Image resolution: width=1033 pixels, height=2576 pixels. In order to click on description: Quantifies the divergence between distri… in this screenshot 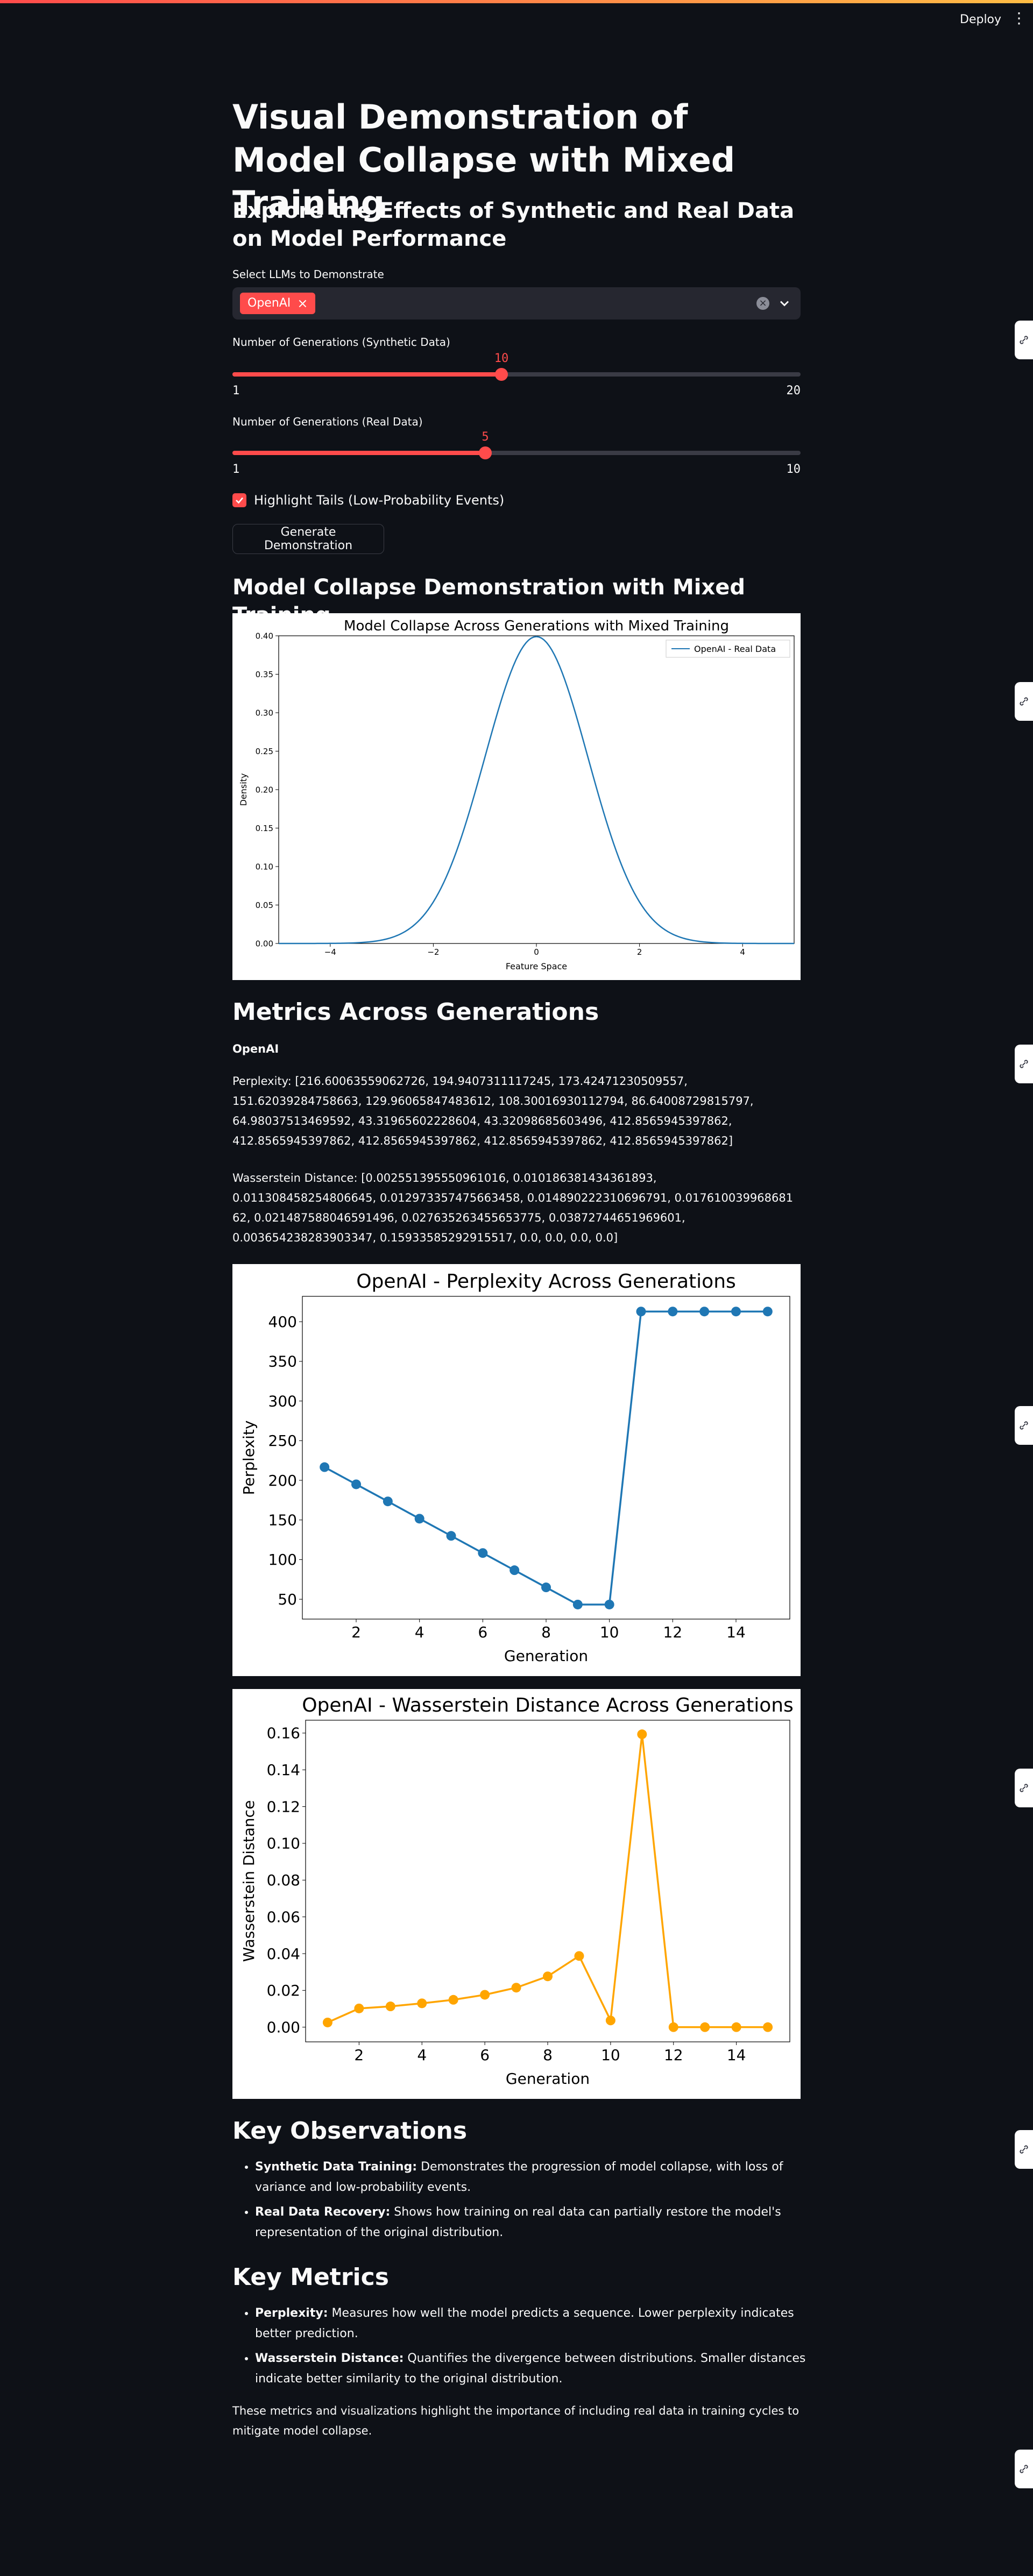, I will do `click(530, 2369)`.